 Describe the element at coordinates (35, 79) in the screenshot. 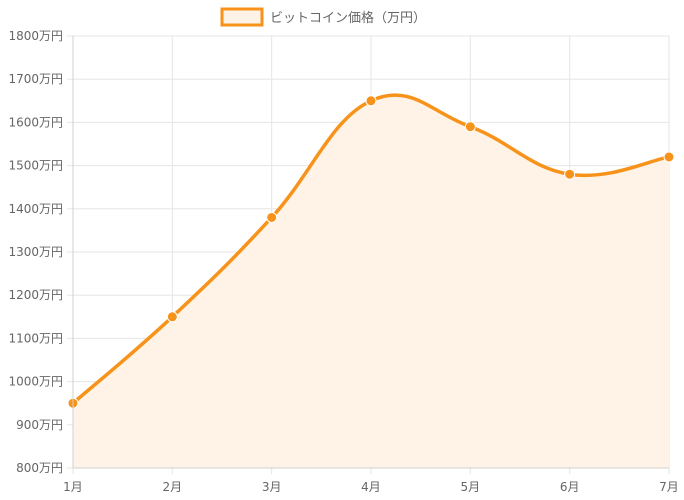

I see `y-tick-label: 1700万円` at that location.